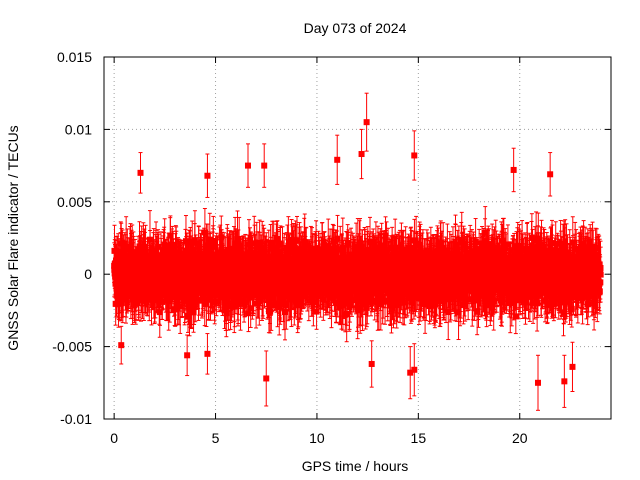  Describe the element at coordinates (355, 466) in the screenshot. I see `x-axis-label: GPS time / hours` at that location.